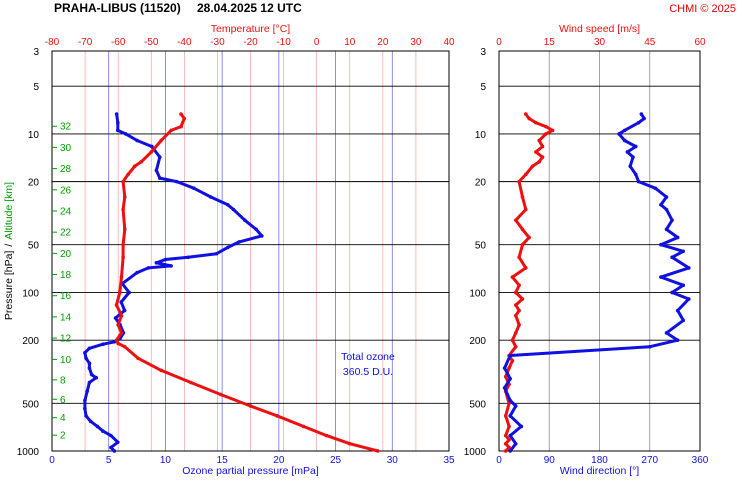 The width and height of the screenshot is (740, 500). I want to click on altitude-tick-label: 10, so click(66, 360).